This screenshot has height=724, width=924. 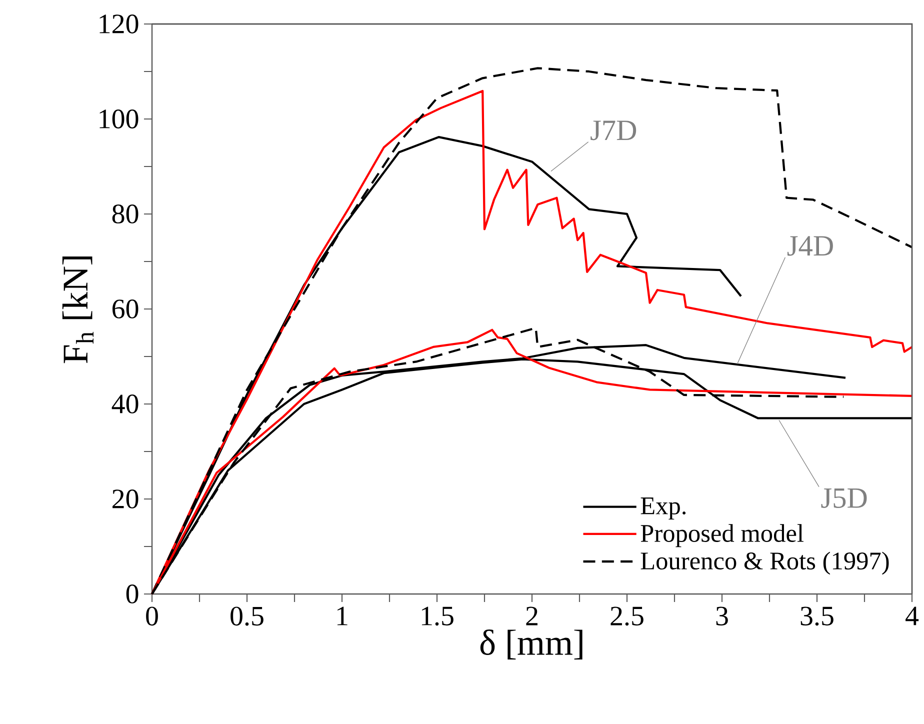 I want to click on x-axis-title: δ [mm], so click(x=531, y=645).